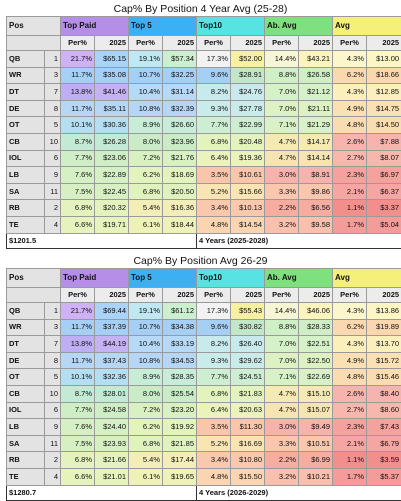 Image resolution: width=401 pixels, height=501 pixels. Describe the element at coordinates (26, 344) in the screenshot. I see `position-cell: DT` at that location.